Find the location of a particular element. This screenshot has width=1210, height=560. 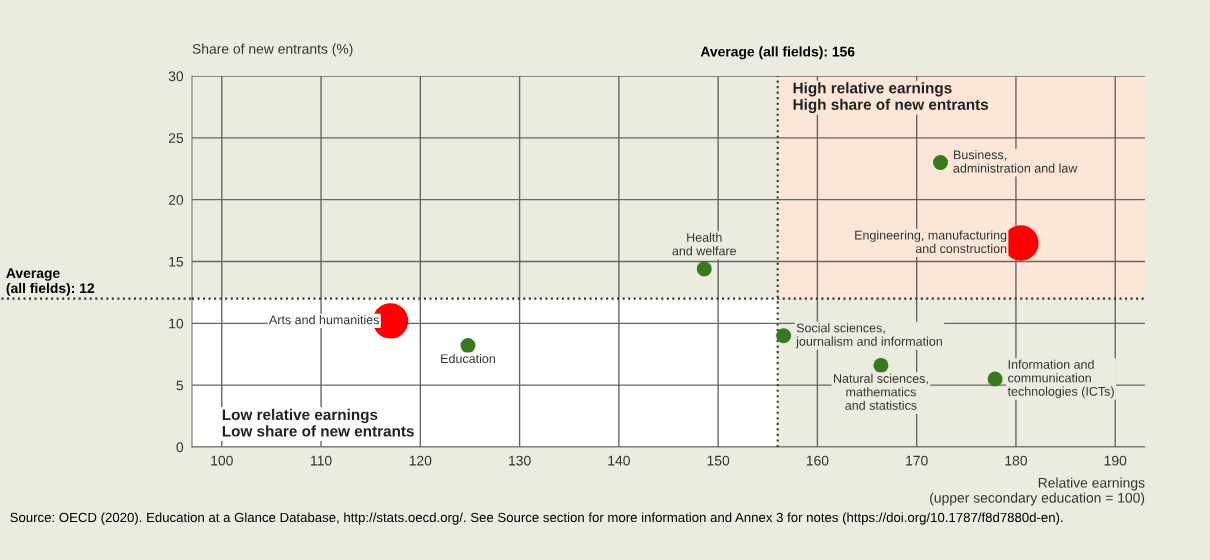

x-tick-label: 190 is located at coordinates (1115, 460).